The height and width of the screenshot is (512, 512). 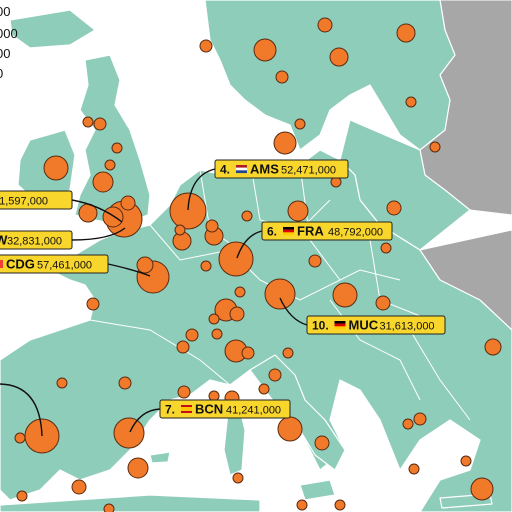 What do you see at coordinates (320, 326) in the screenshot?
I see `airport-rank: 10.` at bounding box center [320, 326].